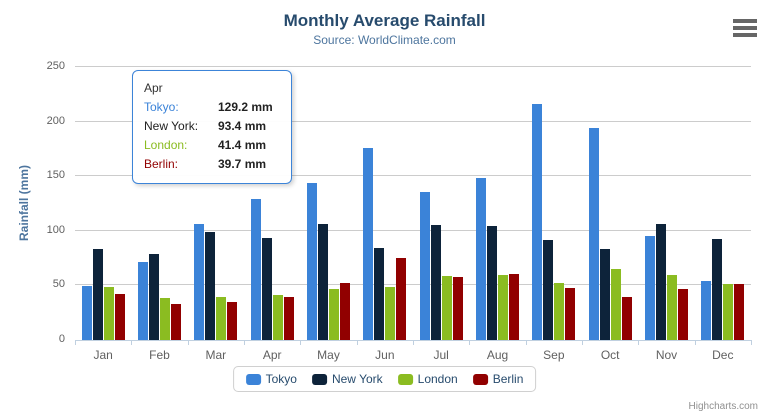 The width and height of the screenshot is (769, 416). I want to click on x-axis-label: Mar, so click(216, 355).